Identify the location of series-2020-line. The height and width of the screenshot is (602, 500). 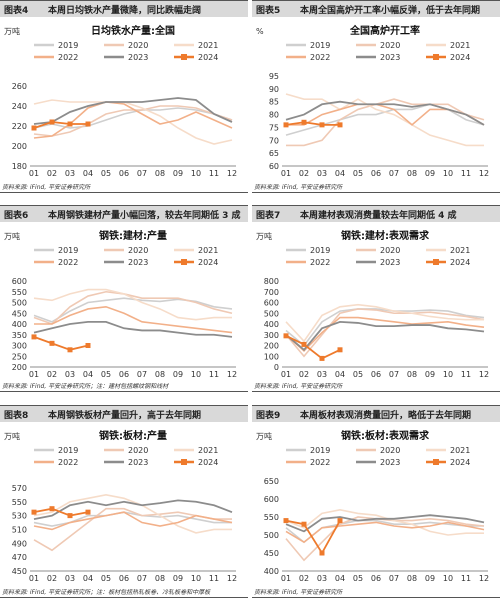
(385, 122).